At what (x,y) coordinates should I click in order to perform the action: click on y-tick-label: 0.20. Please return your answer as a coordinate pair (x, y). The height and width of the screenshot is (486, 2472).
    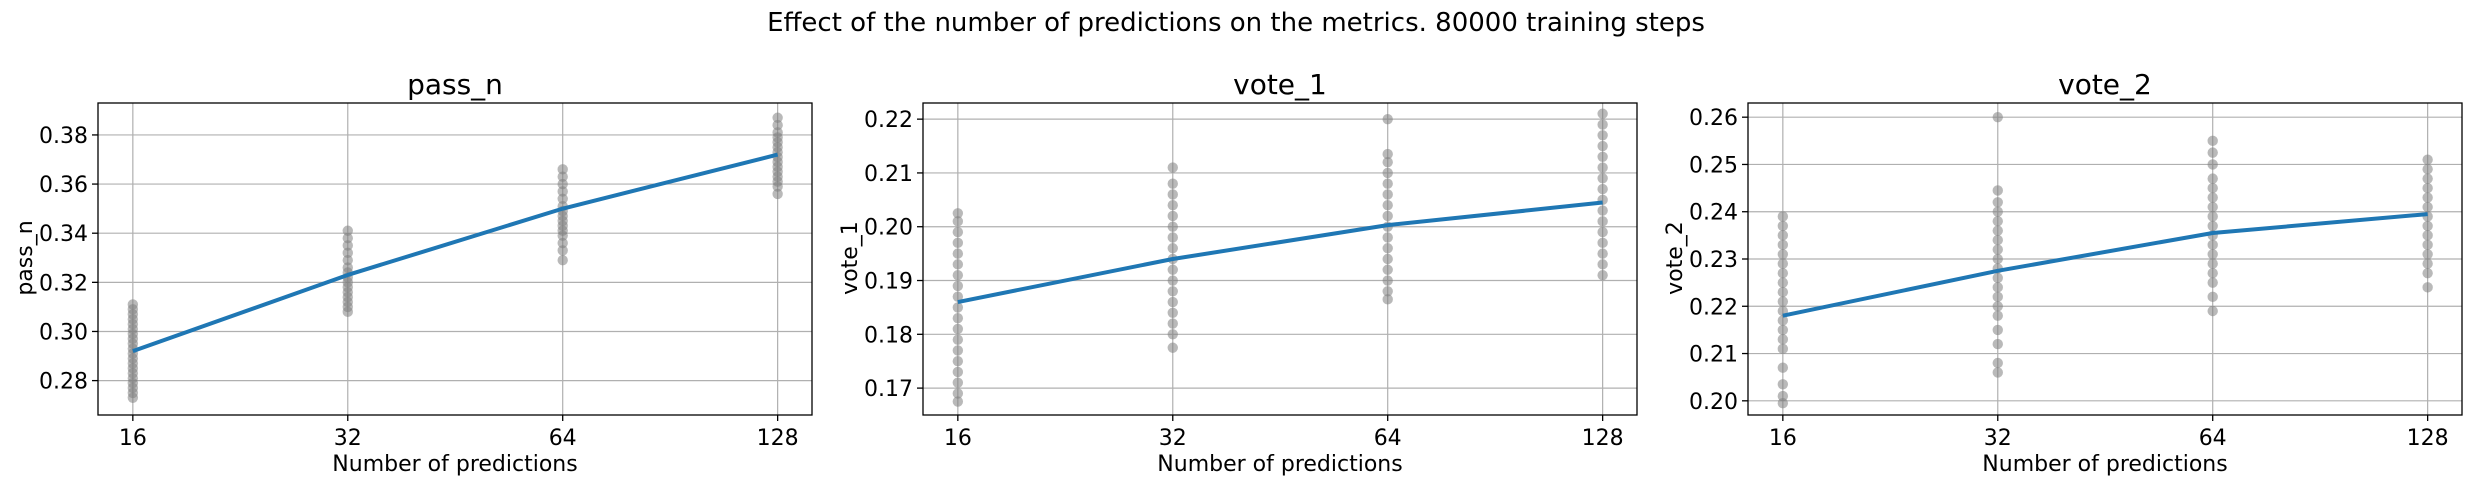
    Looking at the image, I should click on (1713, 402).